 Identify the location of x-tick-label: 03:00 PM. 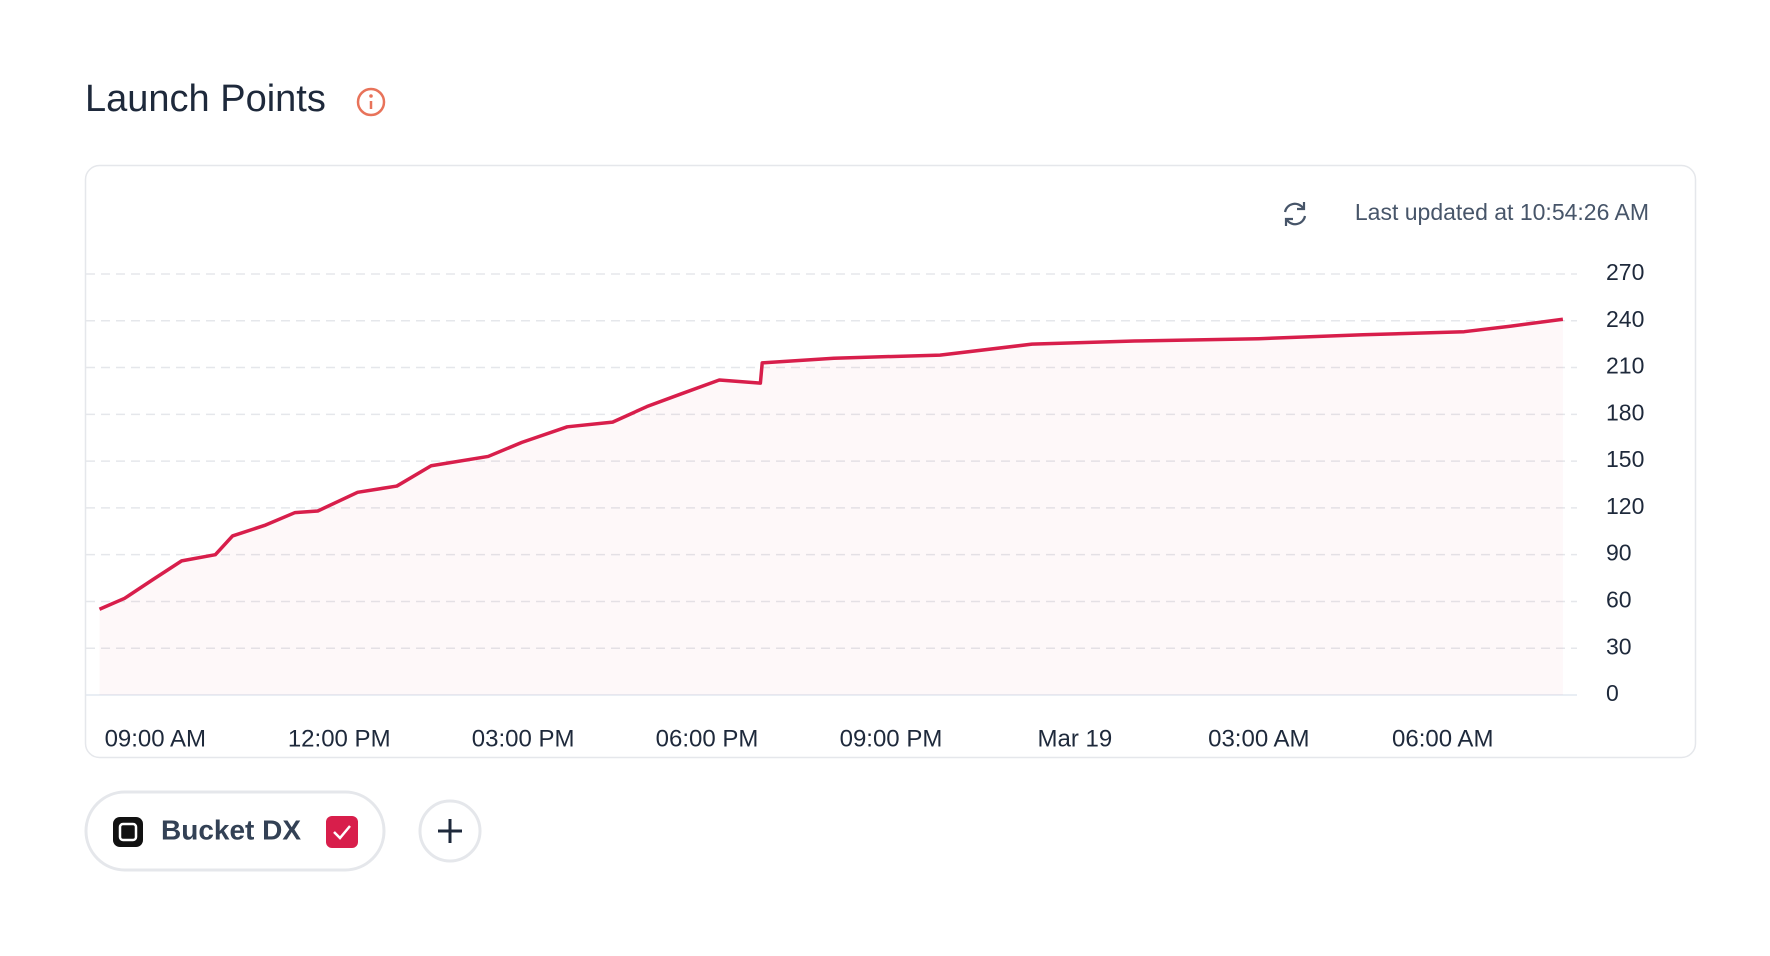
(523, 738).